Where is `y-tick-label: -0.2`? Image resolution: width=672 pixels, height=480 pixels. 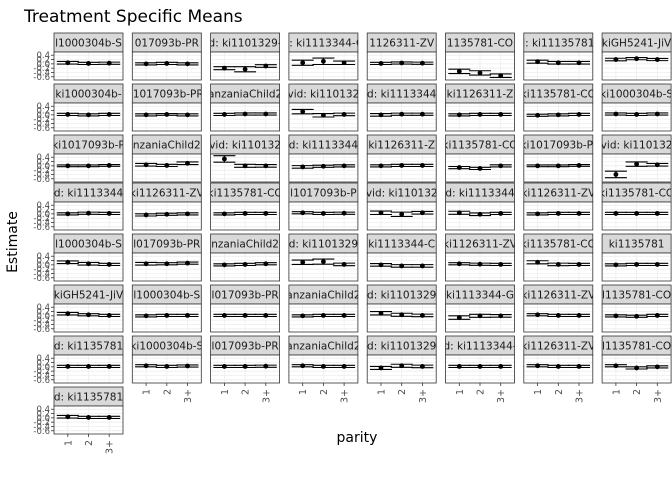
y-tick-label: -0.2 is located at coordinates (41, 423).